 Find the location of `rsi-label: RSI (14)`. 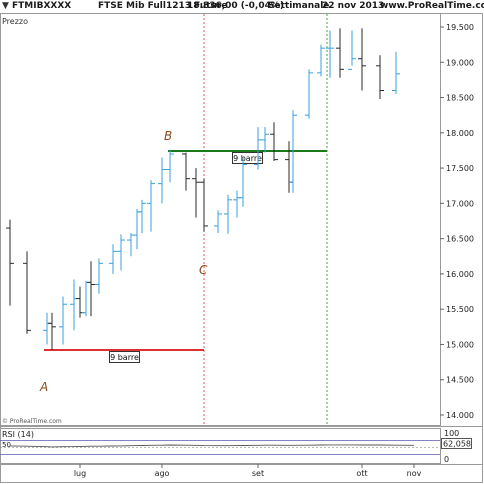

rsi-label: RSI (14) is located at coordinates (18, 434).